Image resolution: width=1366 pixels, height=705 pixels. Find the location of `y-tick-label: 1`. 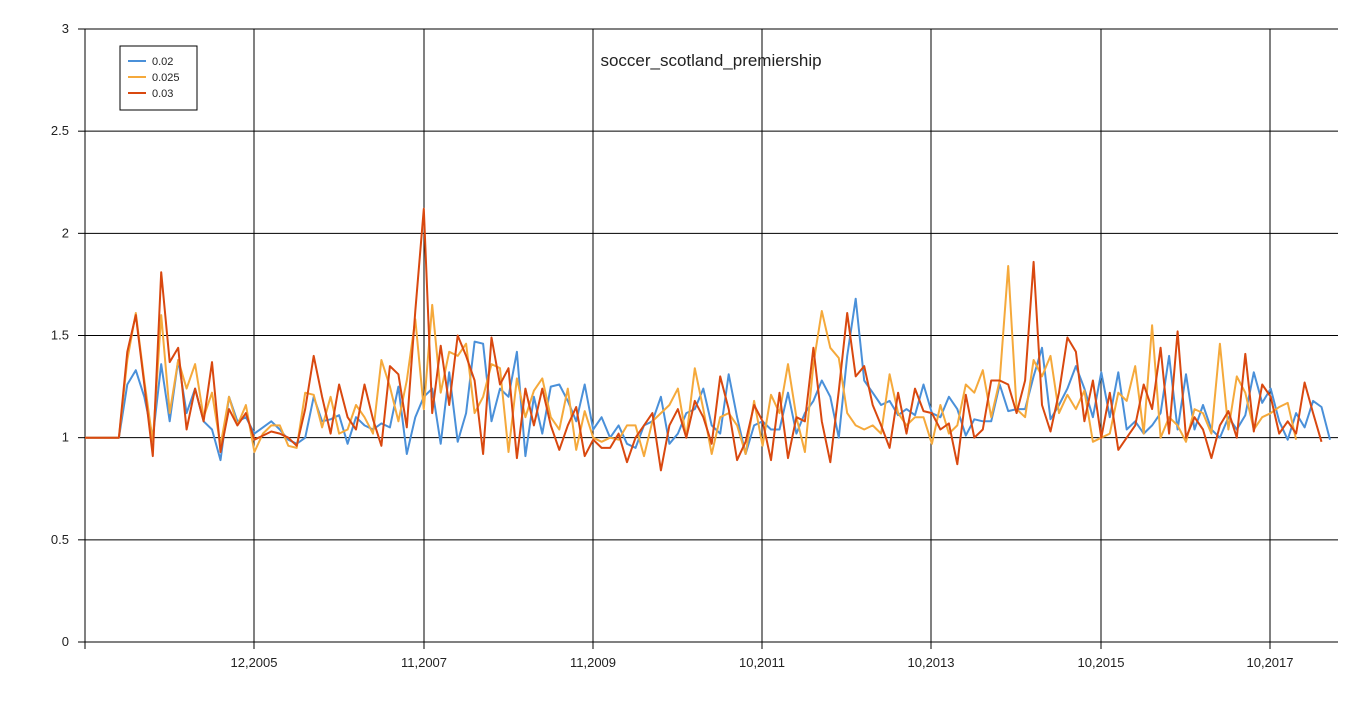

y-tick-label: 1 is located at coordinates (65, 437).